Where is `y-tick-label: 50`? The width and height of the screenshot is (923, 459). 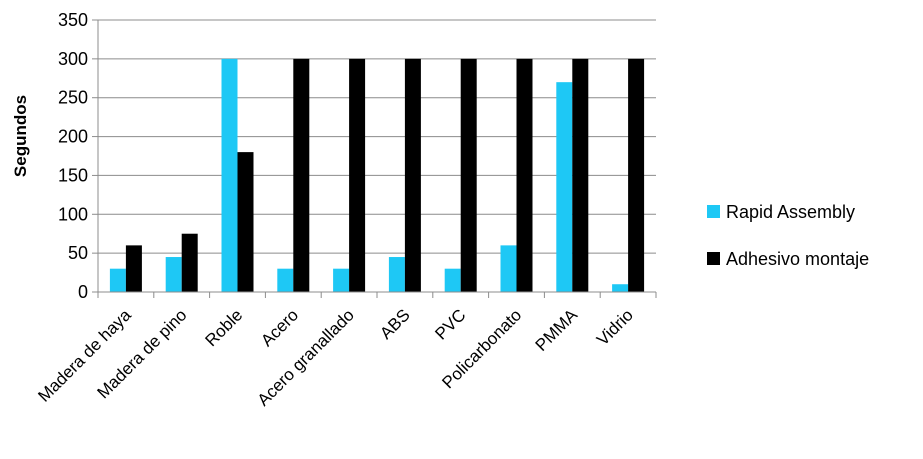 y-tick-label: 50 is located at coordinates (78, 253).